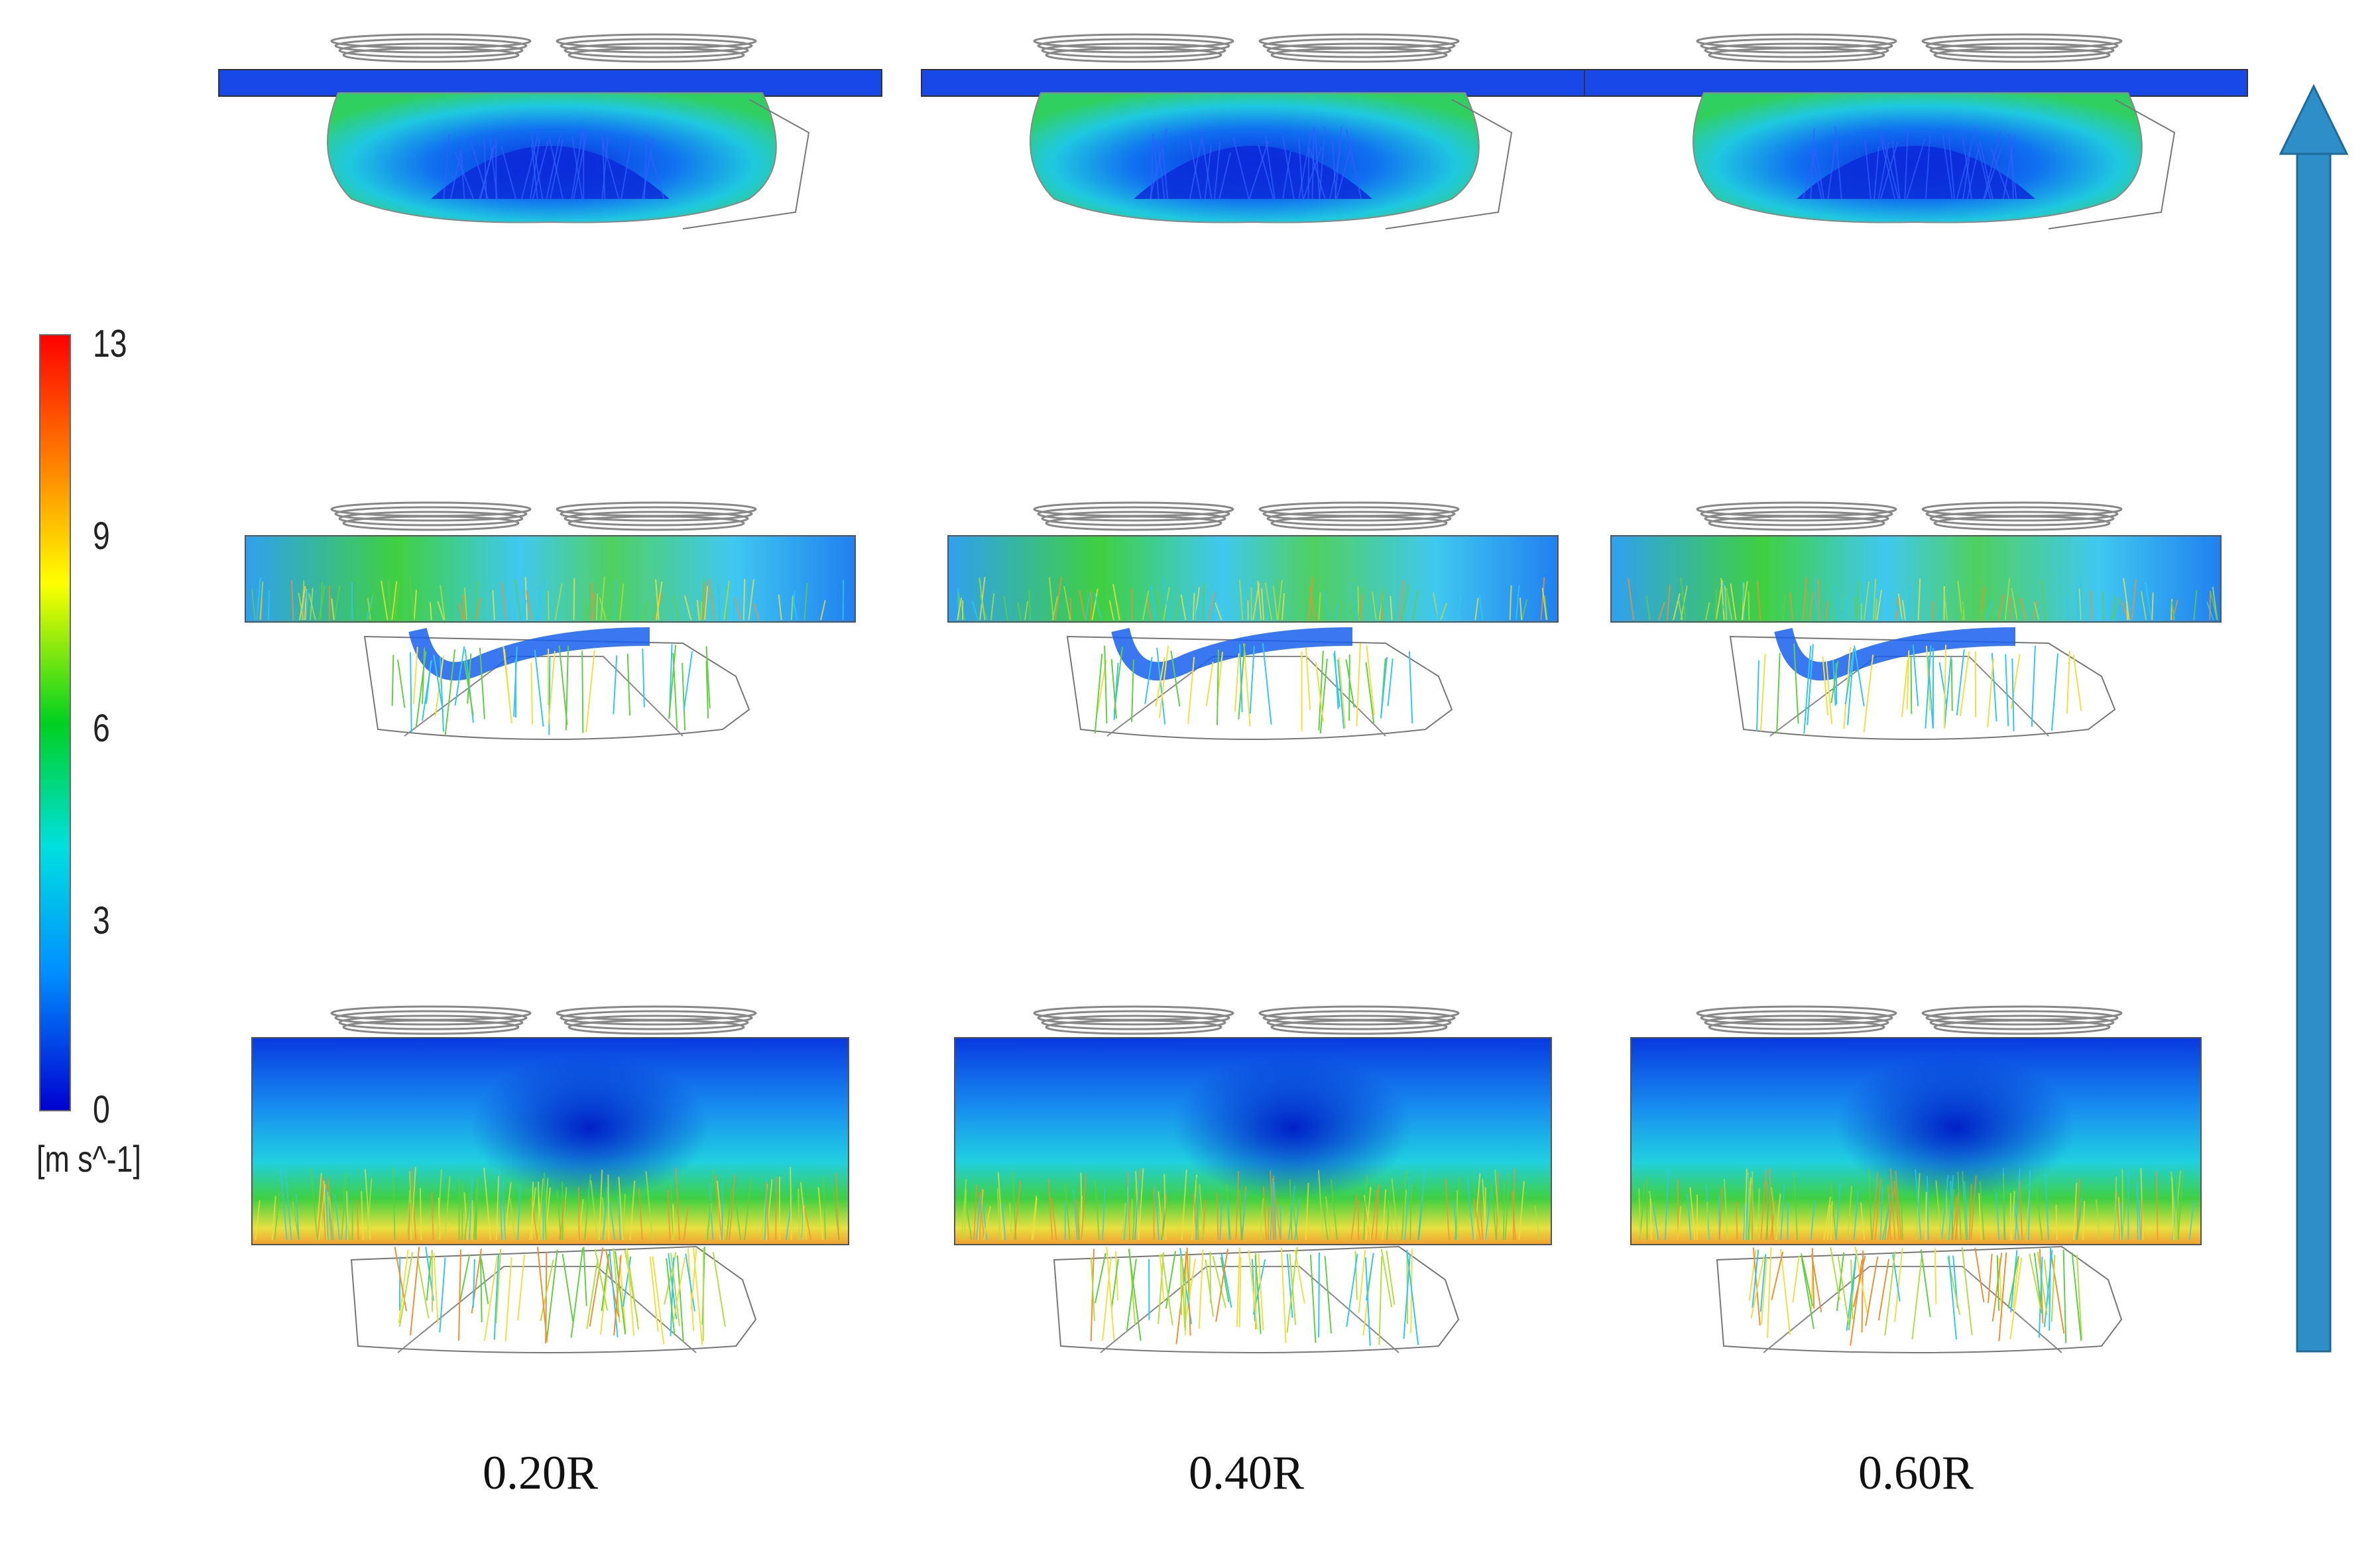  I want to click on column-label-1: 0.20R, so click(540, 1473).